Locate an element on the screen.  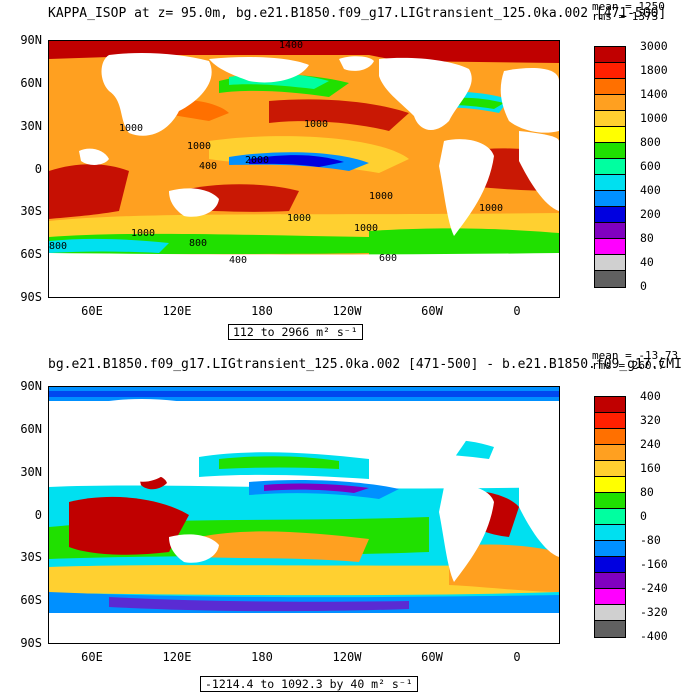
top-lat-label: 30S is located at coordinates (31, 211).